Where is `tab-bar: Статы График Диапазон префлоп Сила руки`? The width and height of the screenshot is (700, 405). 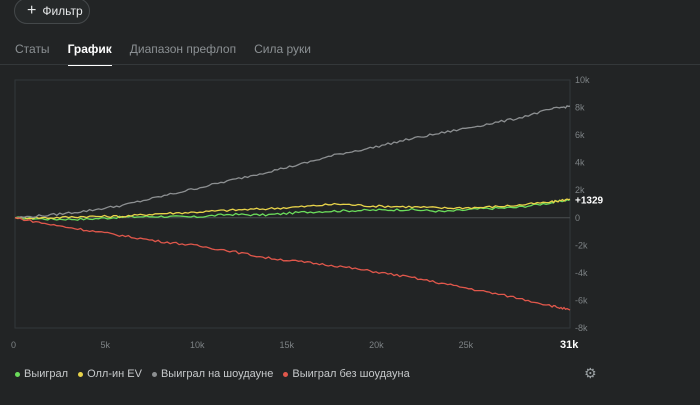 tab-bar: Статы График Диапазон префлоп Сила руки is located at coordinates (172, 54).